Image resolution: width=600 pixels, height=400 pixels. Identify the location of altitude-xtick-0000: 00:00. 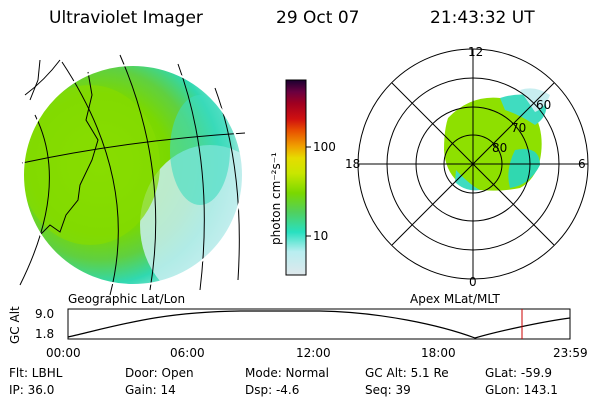
(63, 353).